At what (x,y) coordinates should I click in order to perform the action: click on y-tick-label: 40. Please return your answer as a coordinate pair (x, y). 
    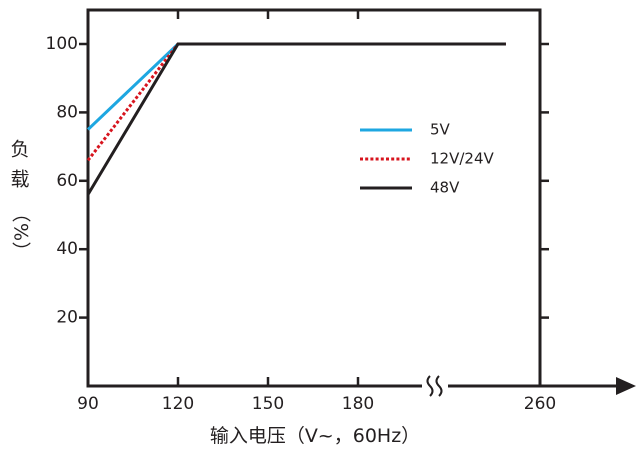
    Looking at the image, I should click on (67, 249).